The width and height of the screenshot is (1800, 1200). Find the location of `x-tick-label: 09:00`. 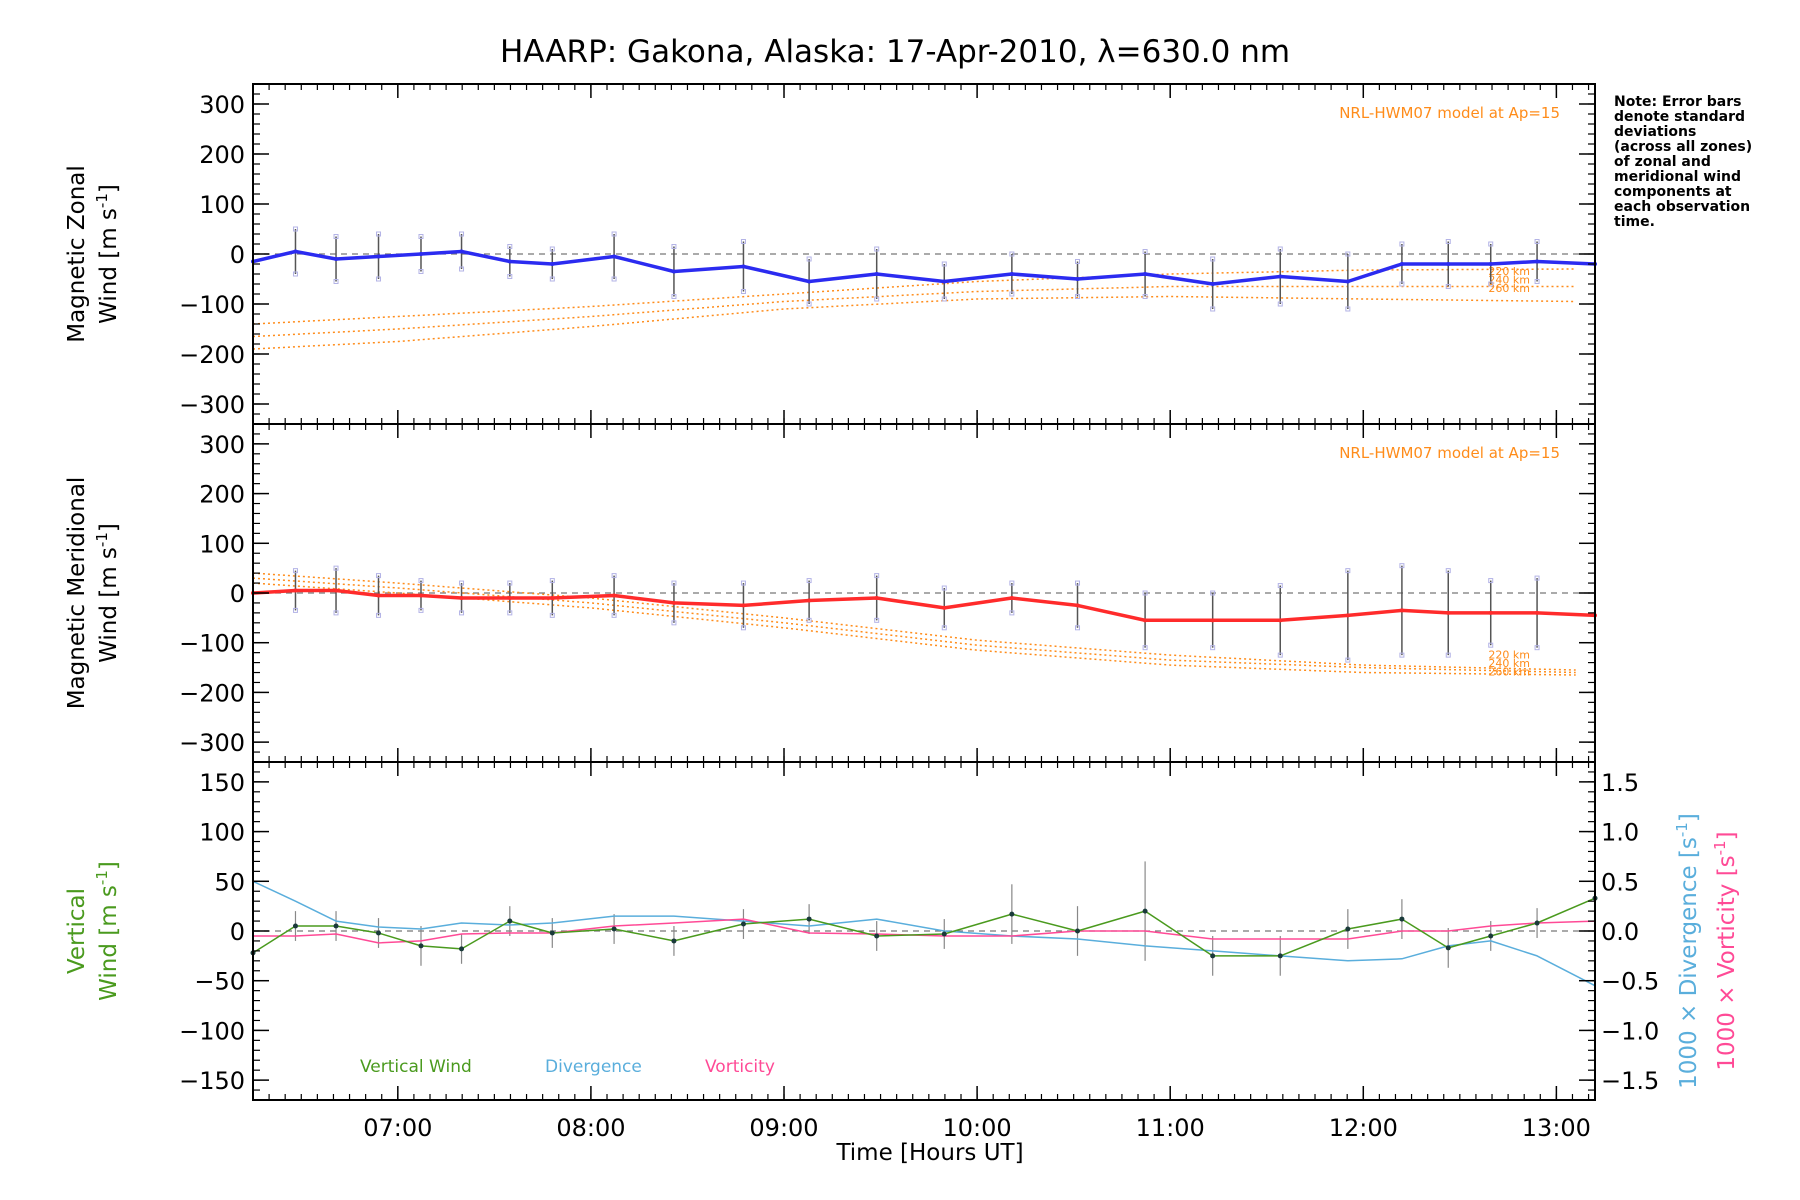

x-tick-label: 09:00 is located at coordinates (783, 1128).